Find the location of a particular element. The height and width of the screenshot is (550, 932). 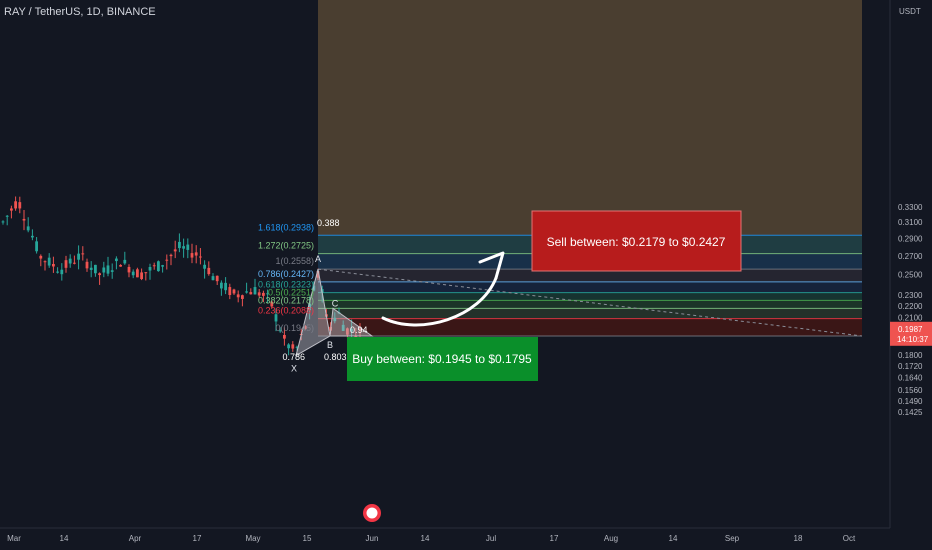

fib-level-label: 0.618(0.2323) is located at coordinates (286, 285).